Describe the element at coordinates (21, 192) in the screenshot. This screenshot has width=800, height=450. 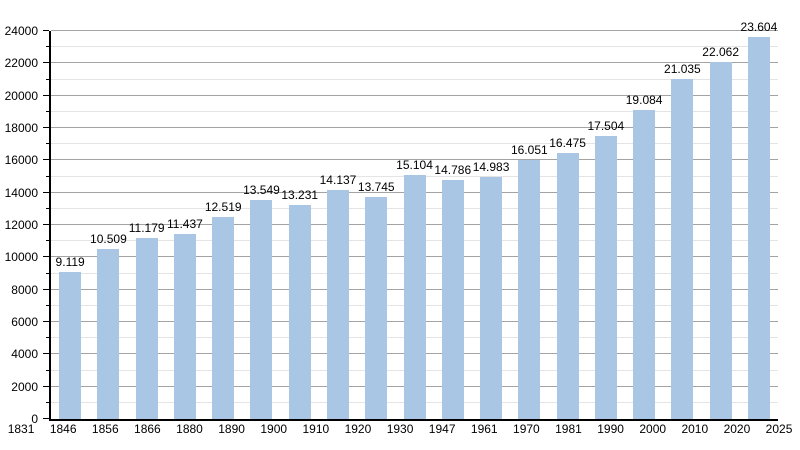
I see `y-tick-label: 14000` at that location.